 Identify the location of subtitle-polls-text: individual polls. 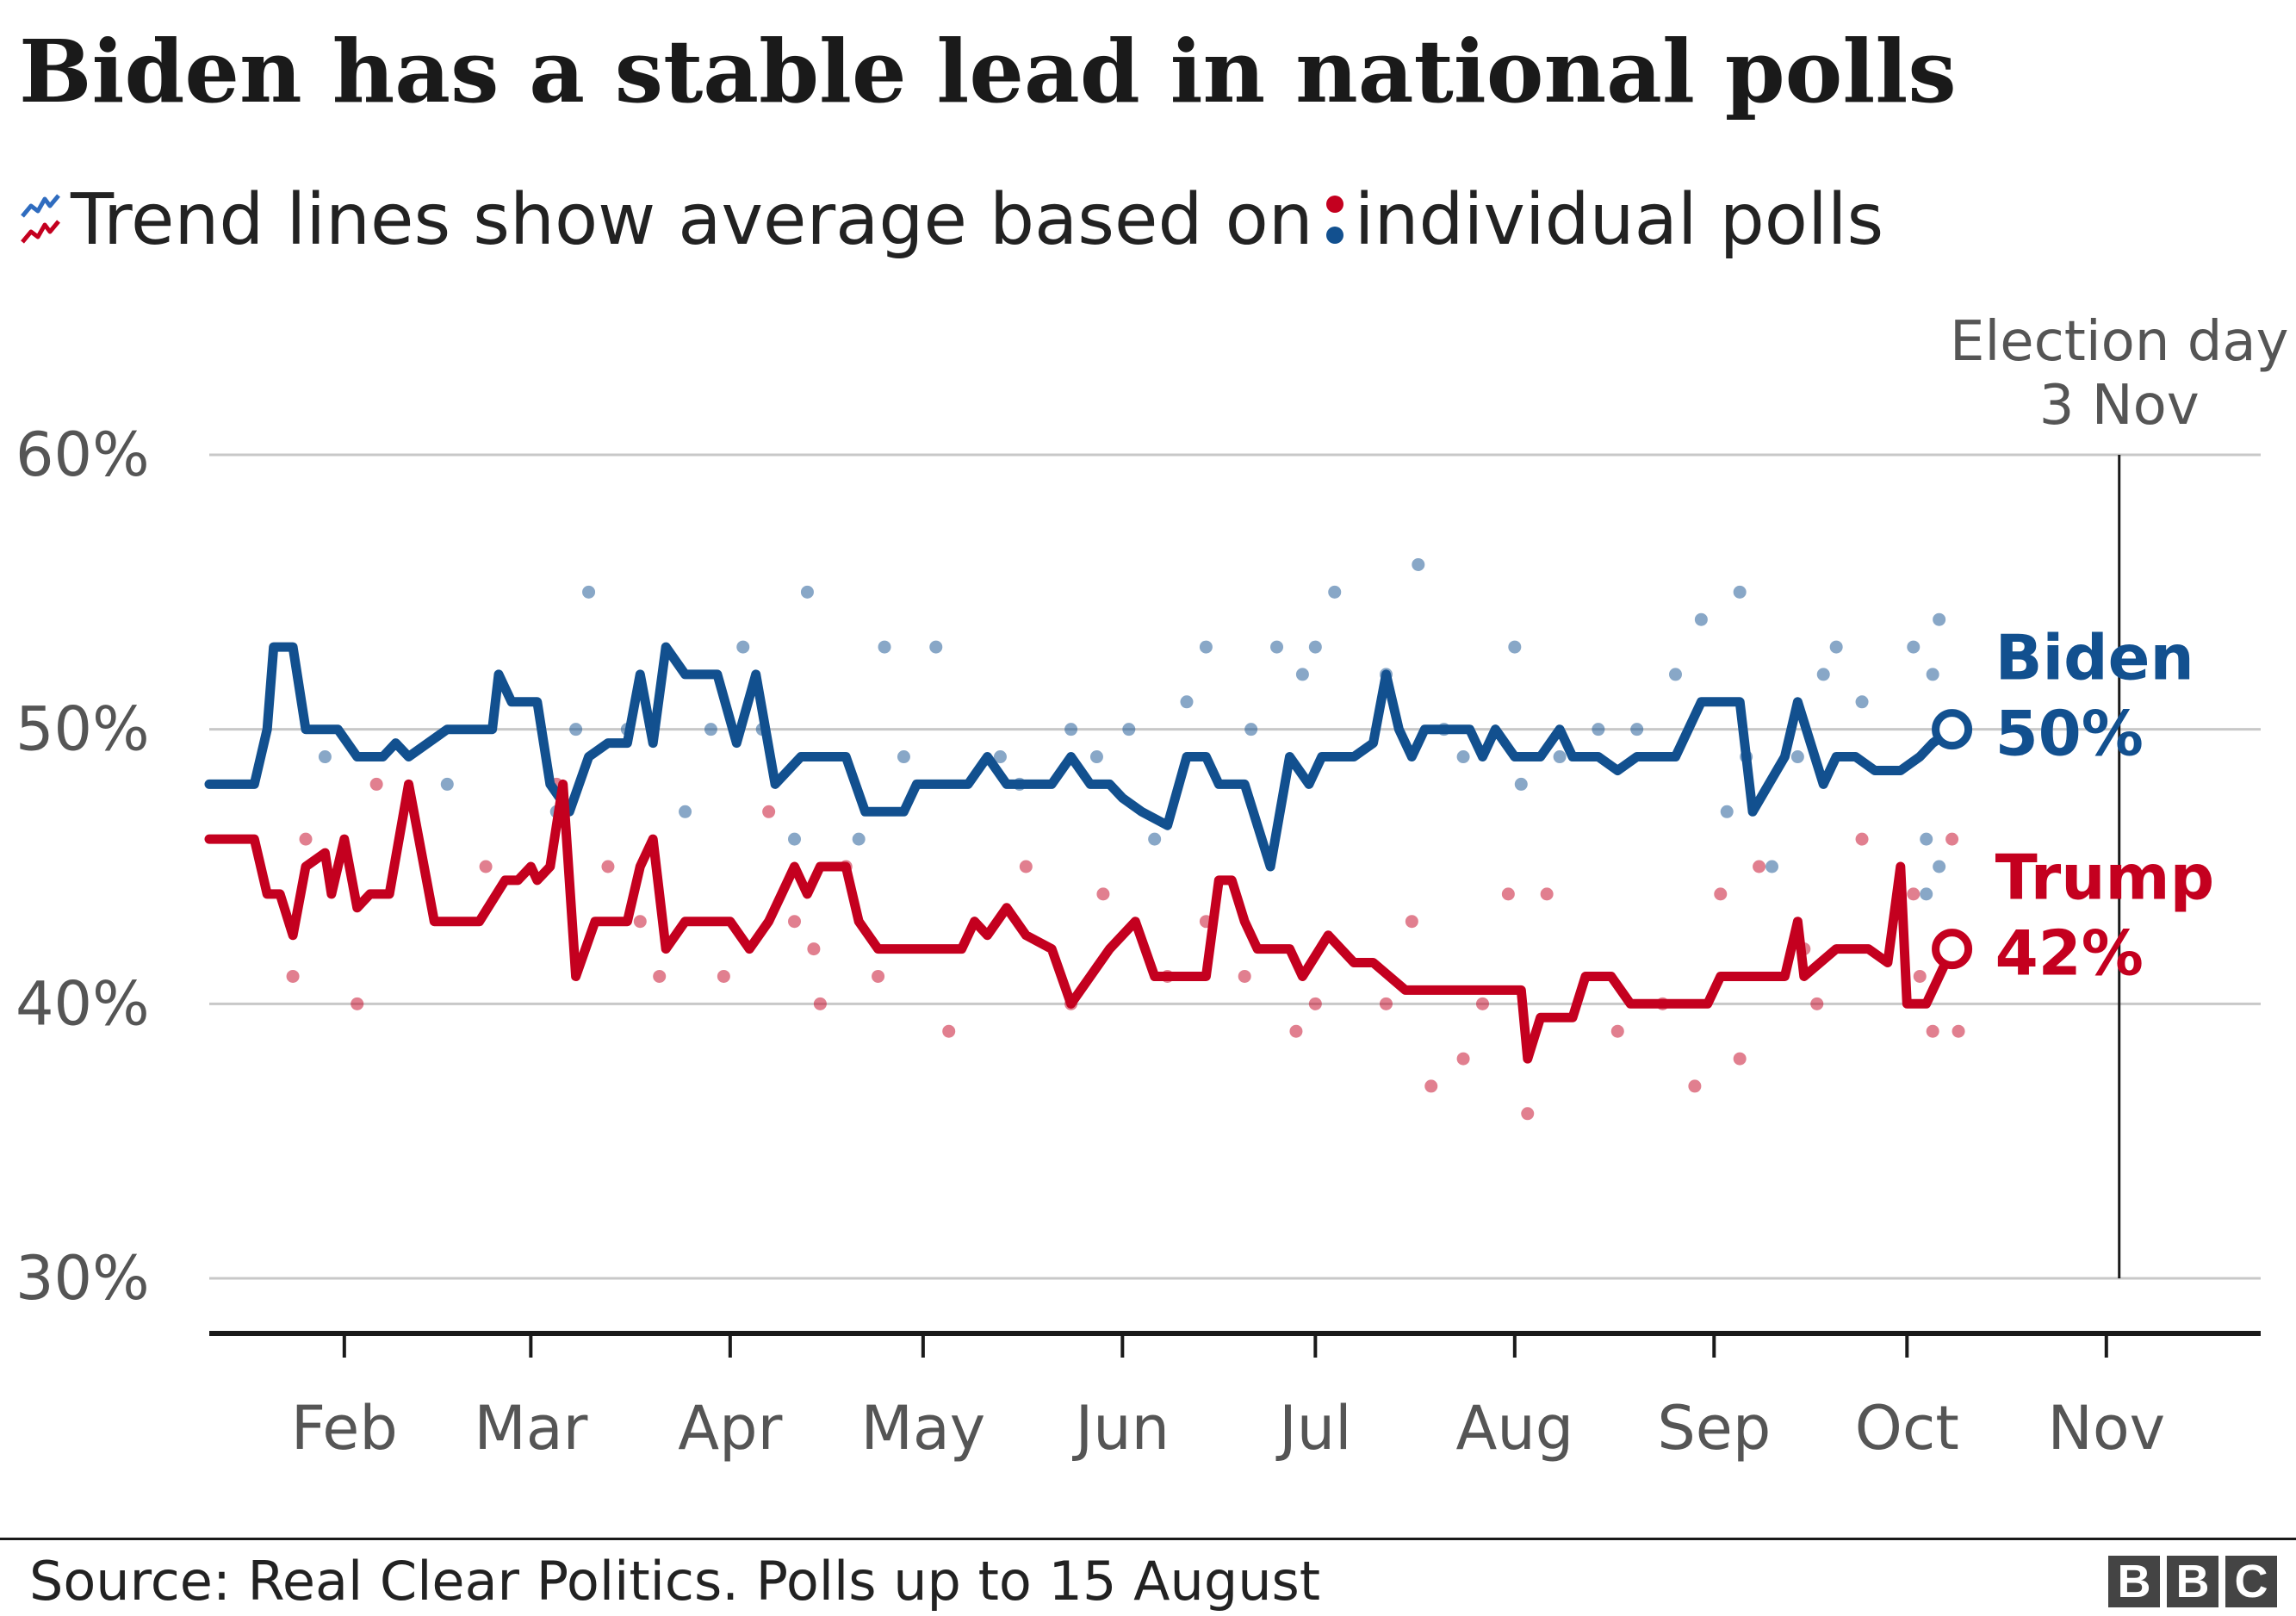
(1619, 219).